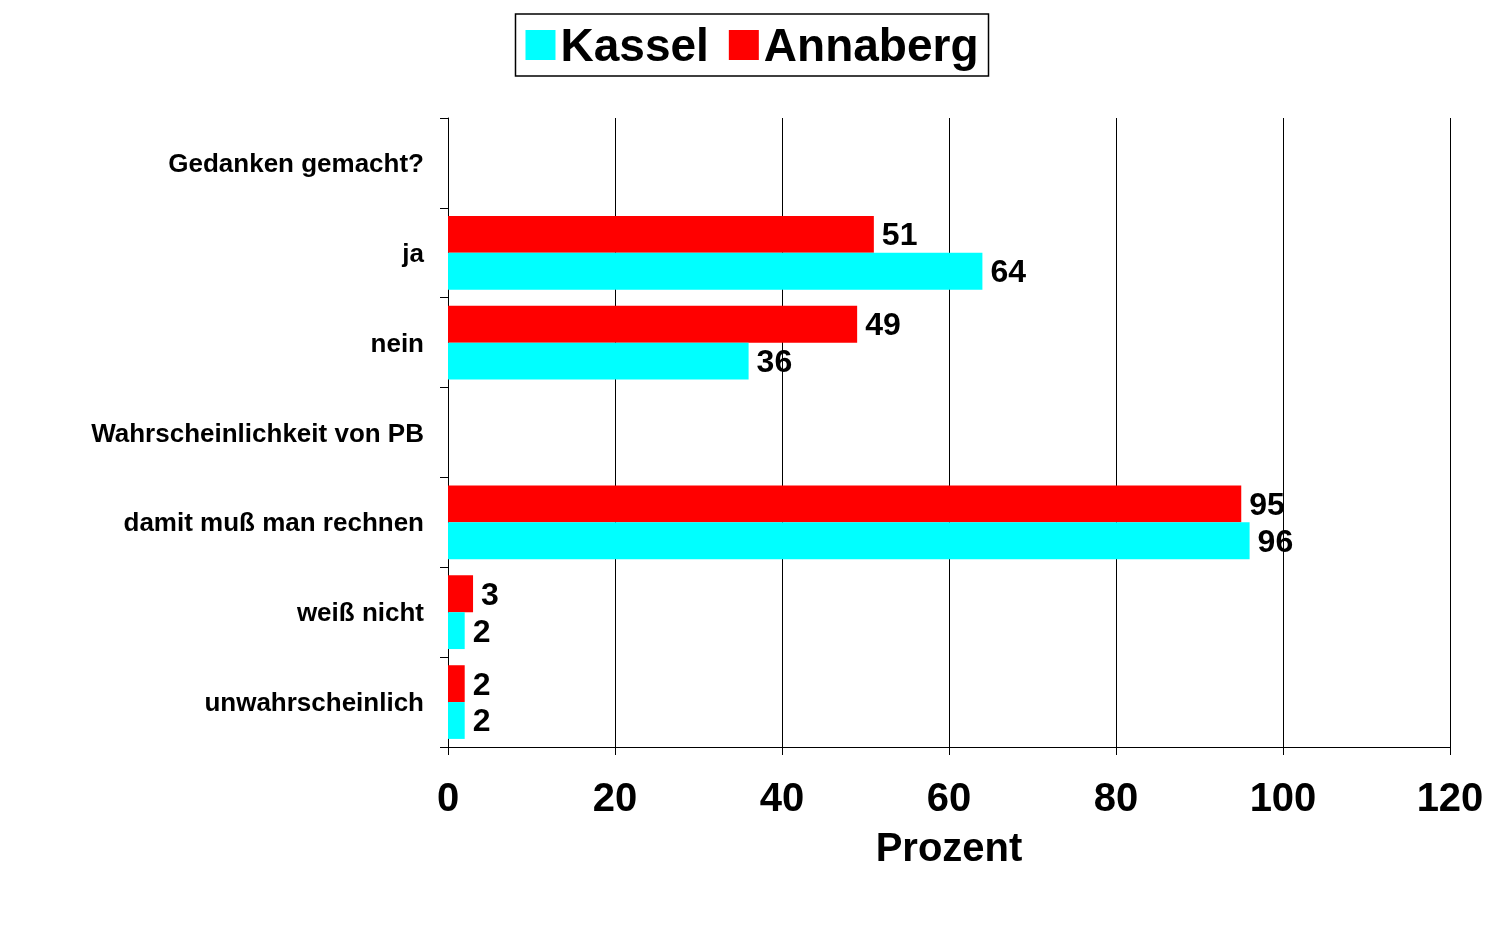 The height and width of the screenshot is (935, 1504). Describe the element at coordinates (949, 847) in the screenshot. I see `x-axis-title: Prozent` at that location.